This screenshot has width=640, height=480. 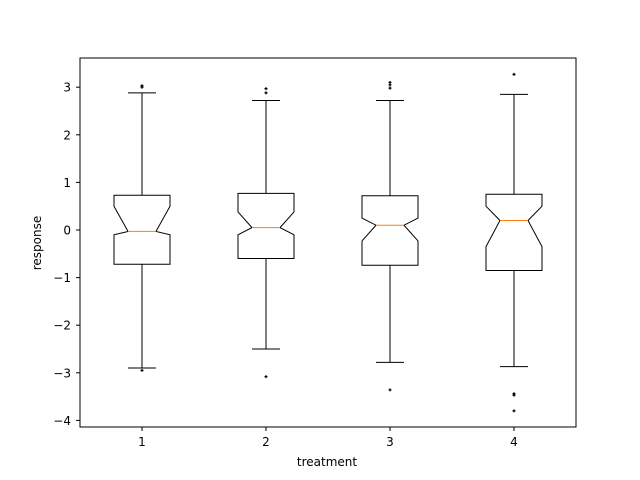 What do you see at coordinates (67, 231) in the screenshot?
I see `y-tick-label: 0` at bounding box center [67, 231].